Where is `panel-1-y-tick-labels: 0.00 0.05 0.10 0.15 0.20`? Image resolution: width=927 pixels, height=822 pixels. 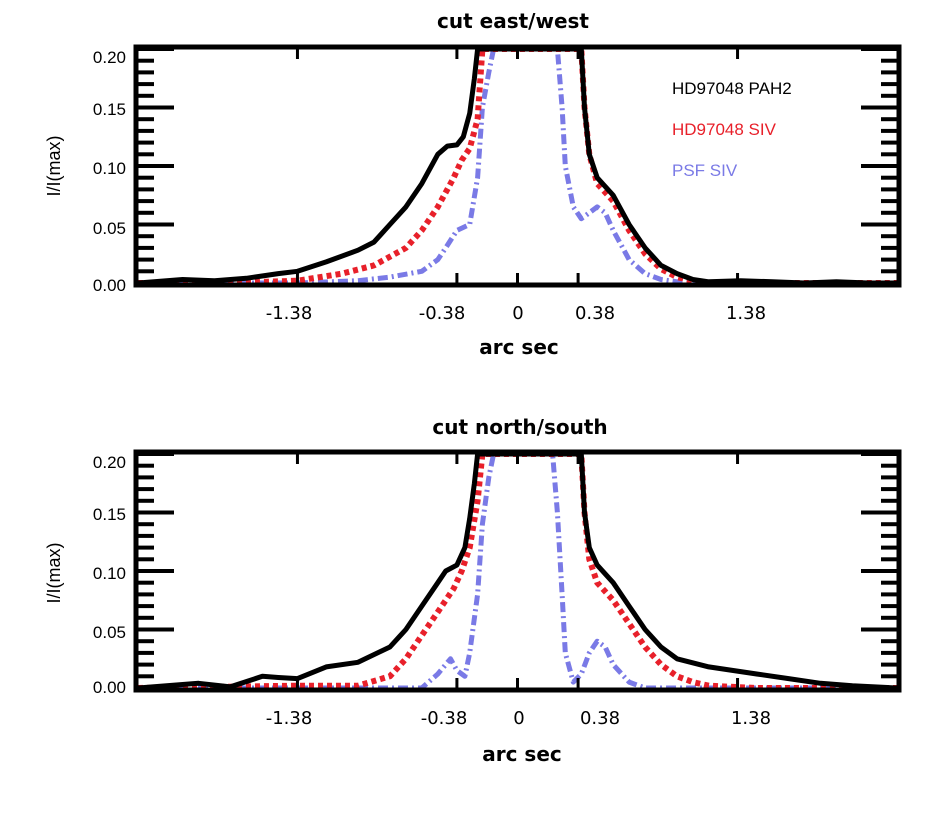 panel-1-y-tick-labels: 0.00 0.05 0.10 0.15 0.20 is located at coordinates (109, 171).